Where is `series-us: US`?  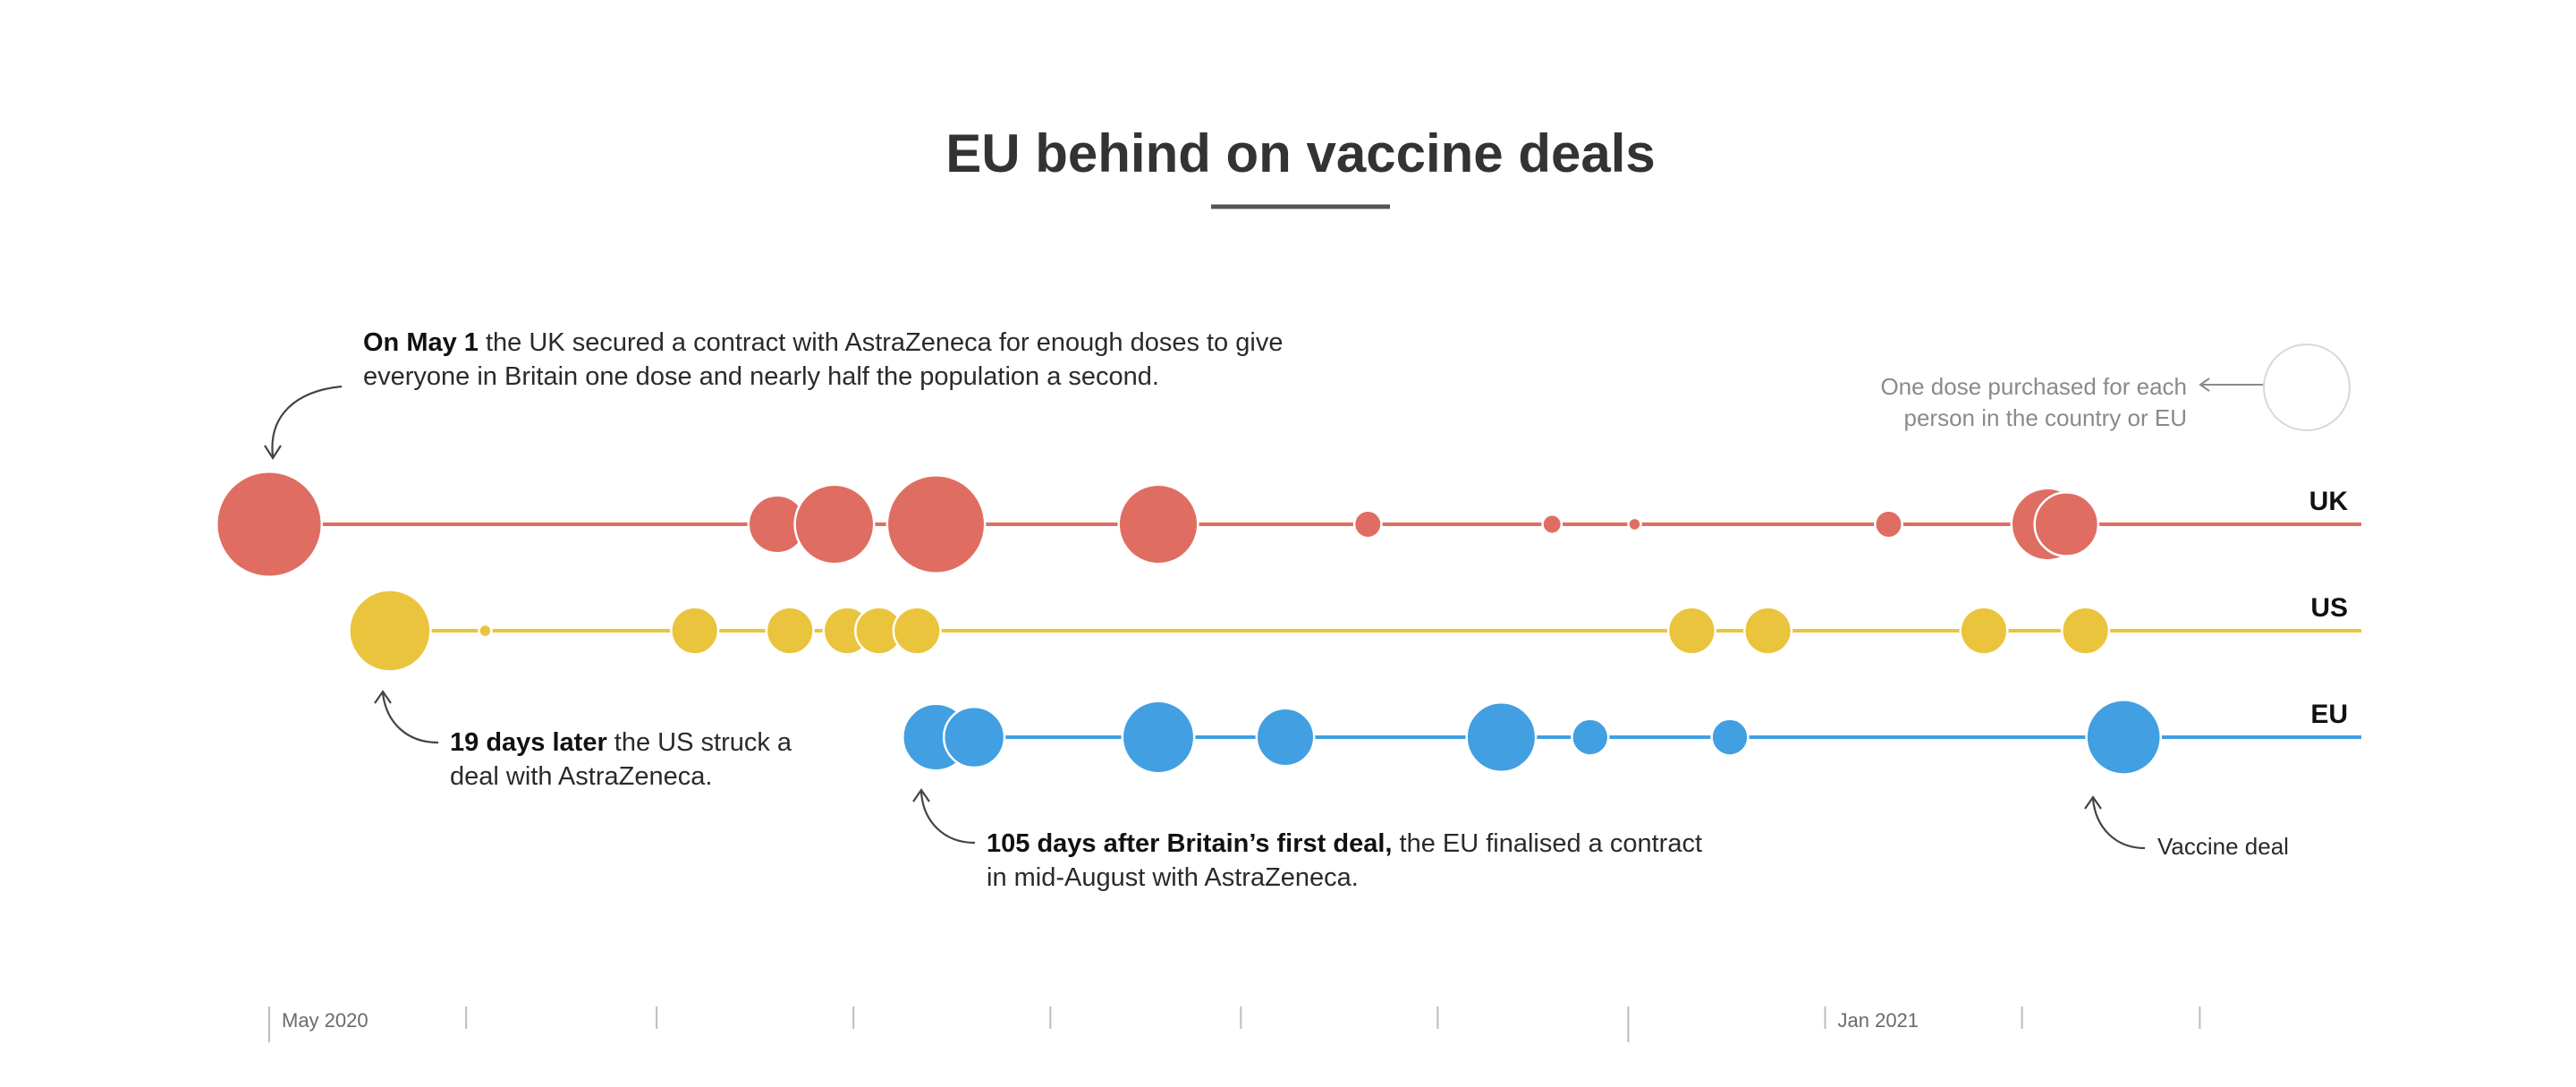
series-us: US is located at coordinates (1354, 631).